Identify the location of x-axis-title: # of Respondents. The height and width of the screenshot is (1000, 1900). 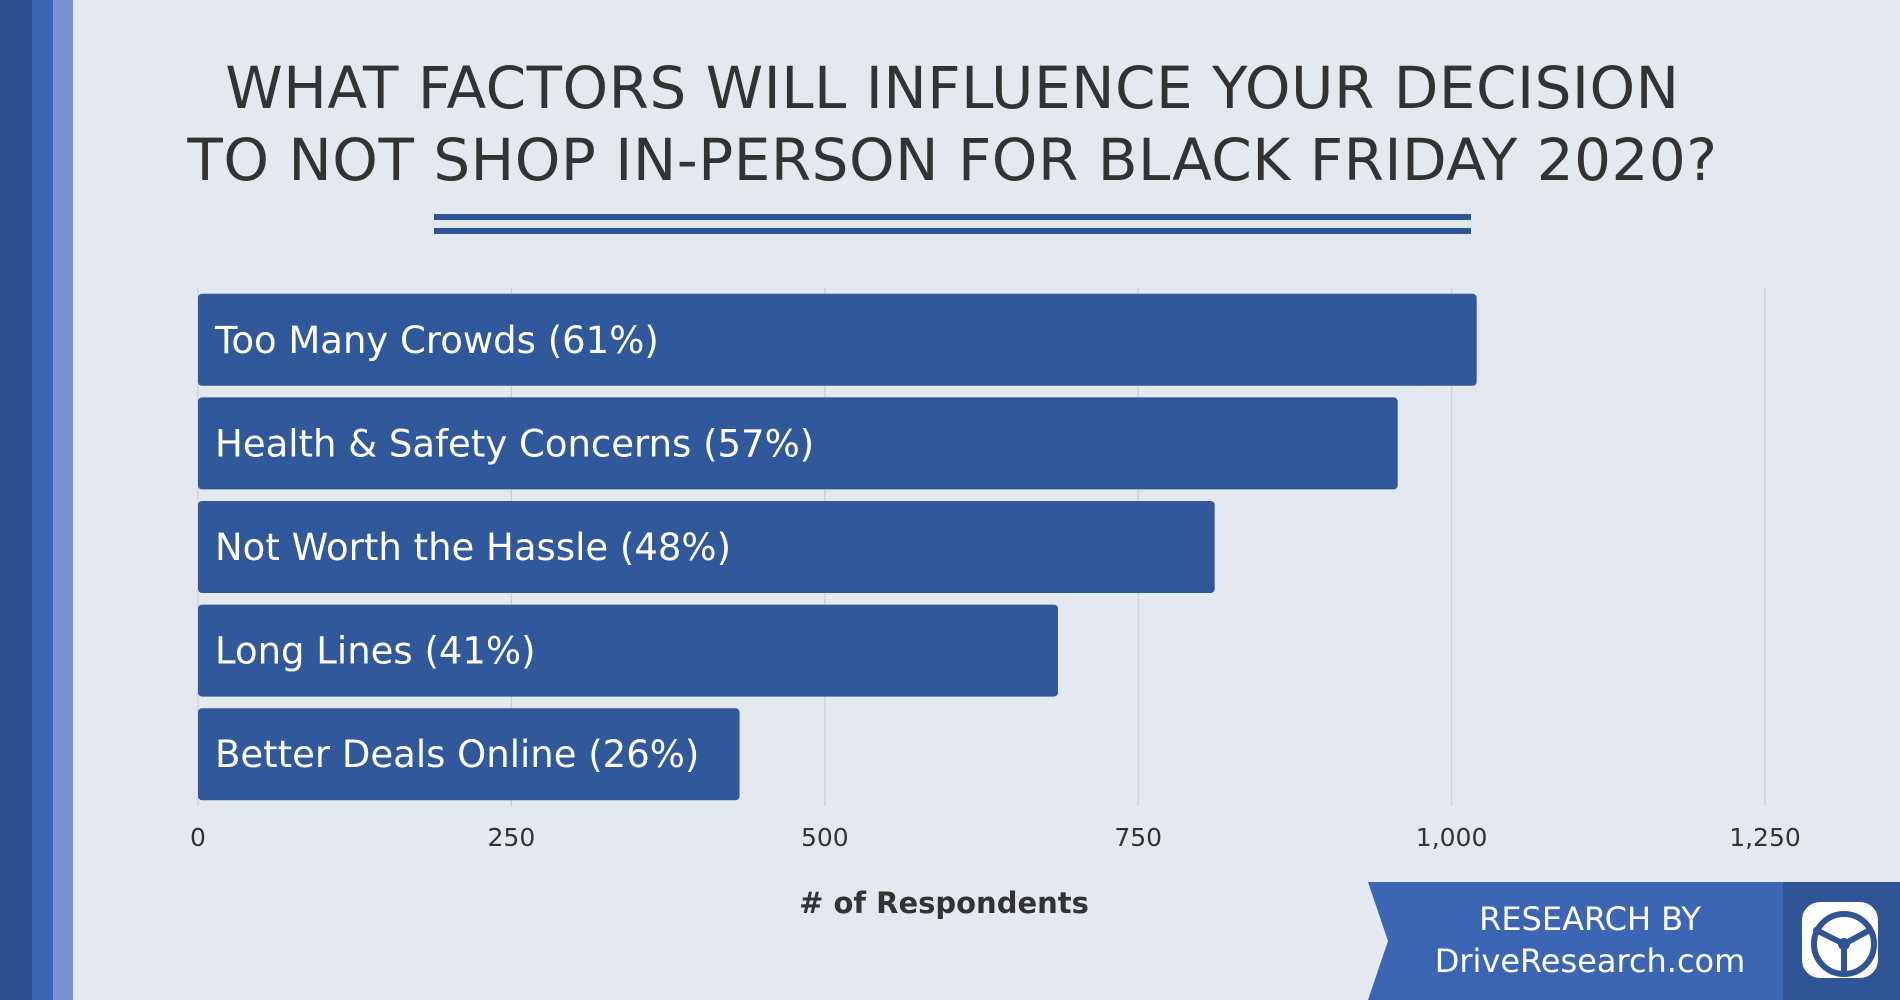
(944, 903).